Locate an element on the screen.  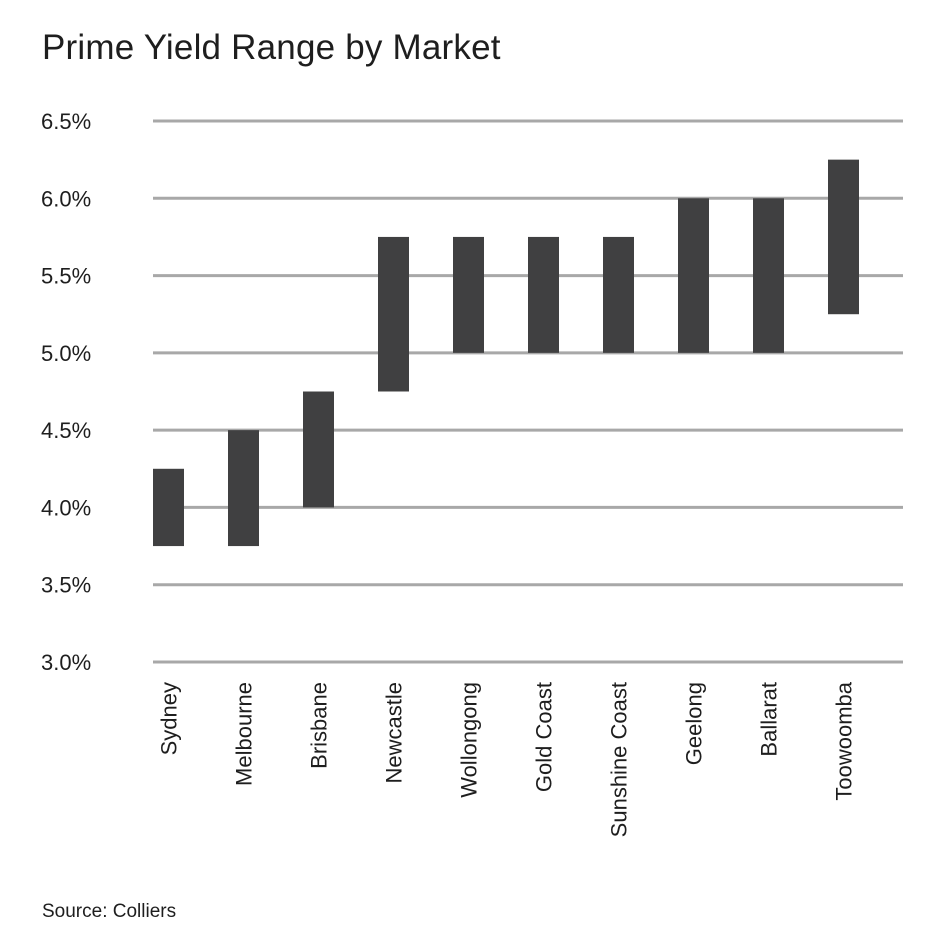
x-tick-label: Sunshine Coast is located at coordinates (619, 759).